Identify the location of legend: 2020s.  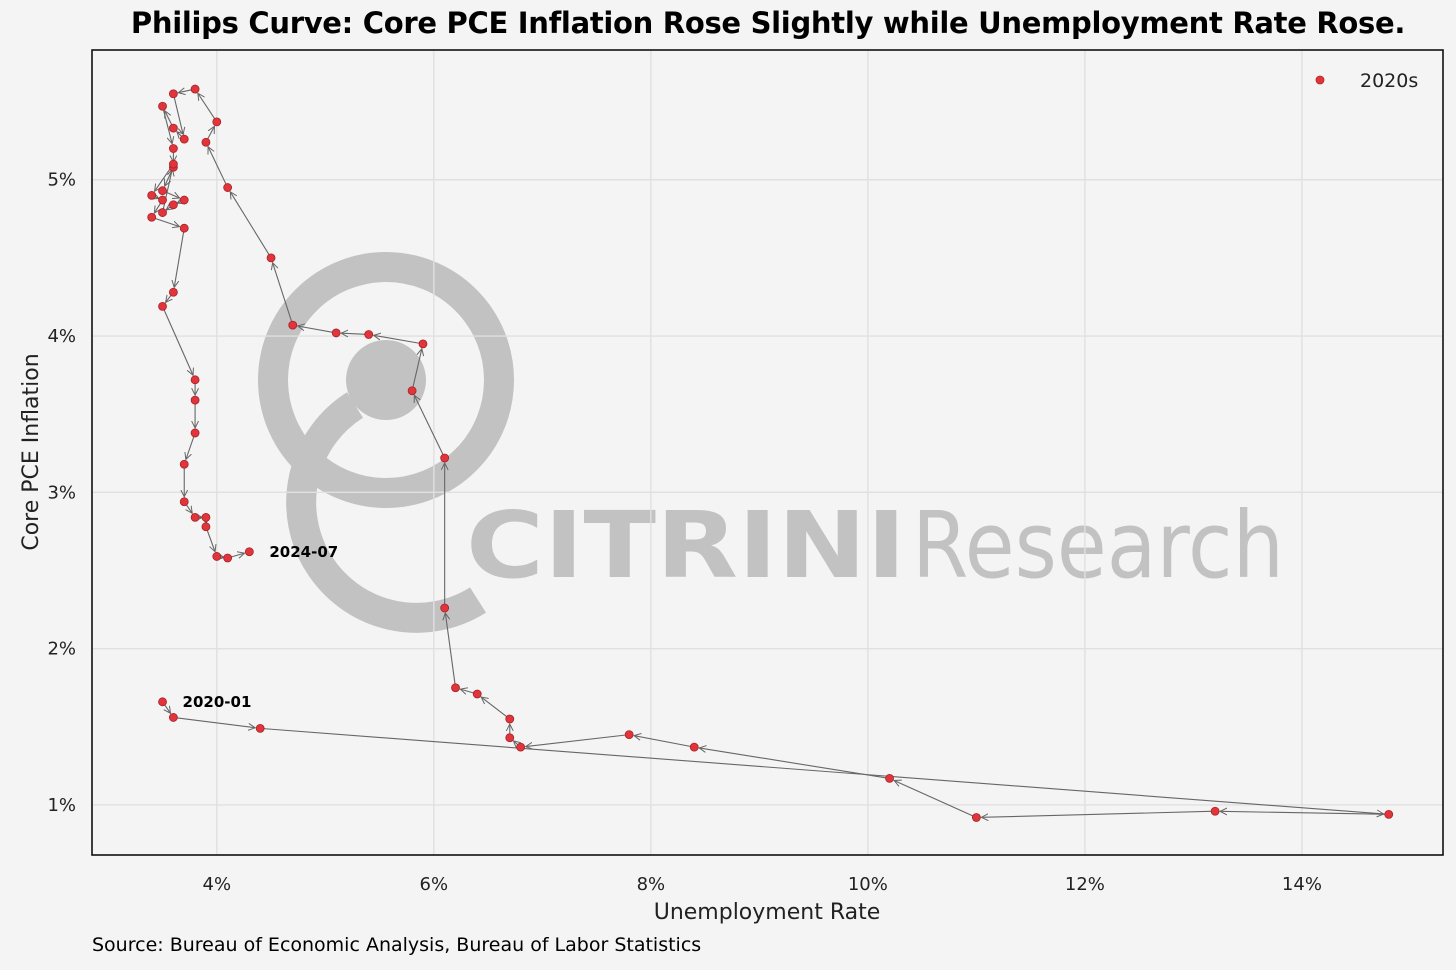
(1366, 81).